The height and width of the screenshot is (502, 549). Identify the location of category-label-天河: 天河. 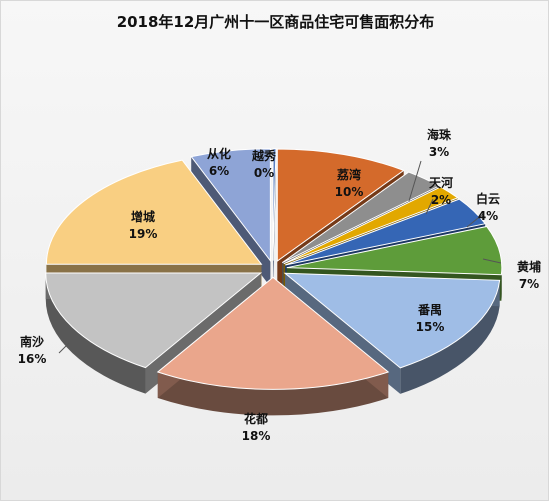
(441, 182).